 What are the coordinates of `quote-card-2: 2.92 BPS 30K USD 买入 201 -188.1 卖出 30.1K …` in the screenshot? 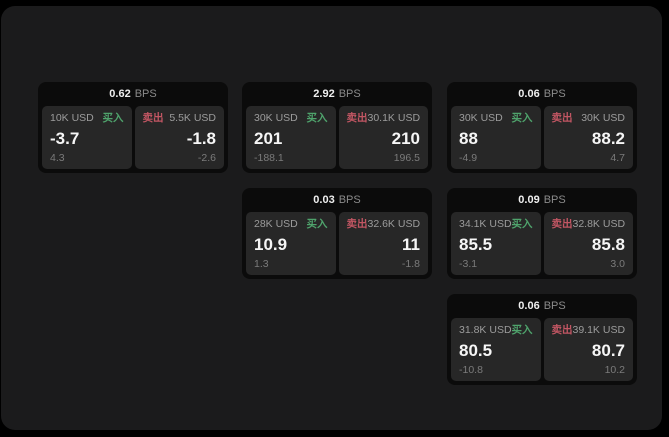 It's located at (337, 127).